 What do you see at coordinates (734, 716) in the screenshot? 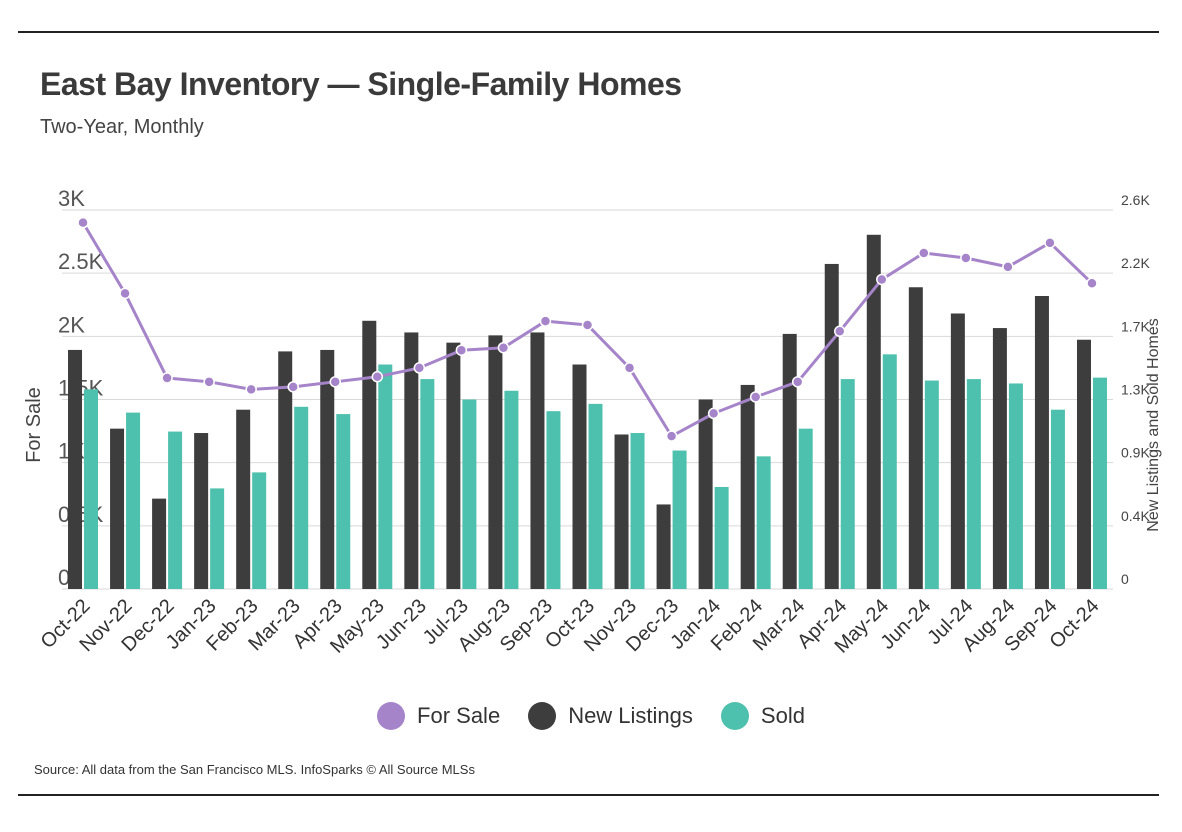
I see `legend-swatch-sold` at bounding box center [734, 716].